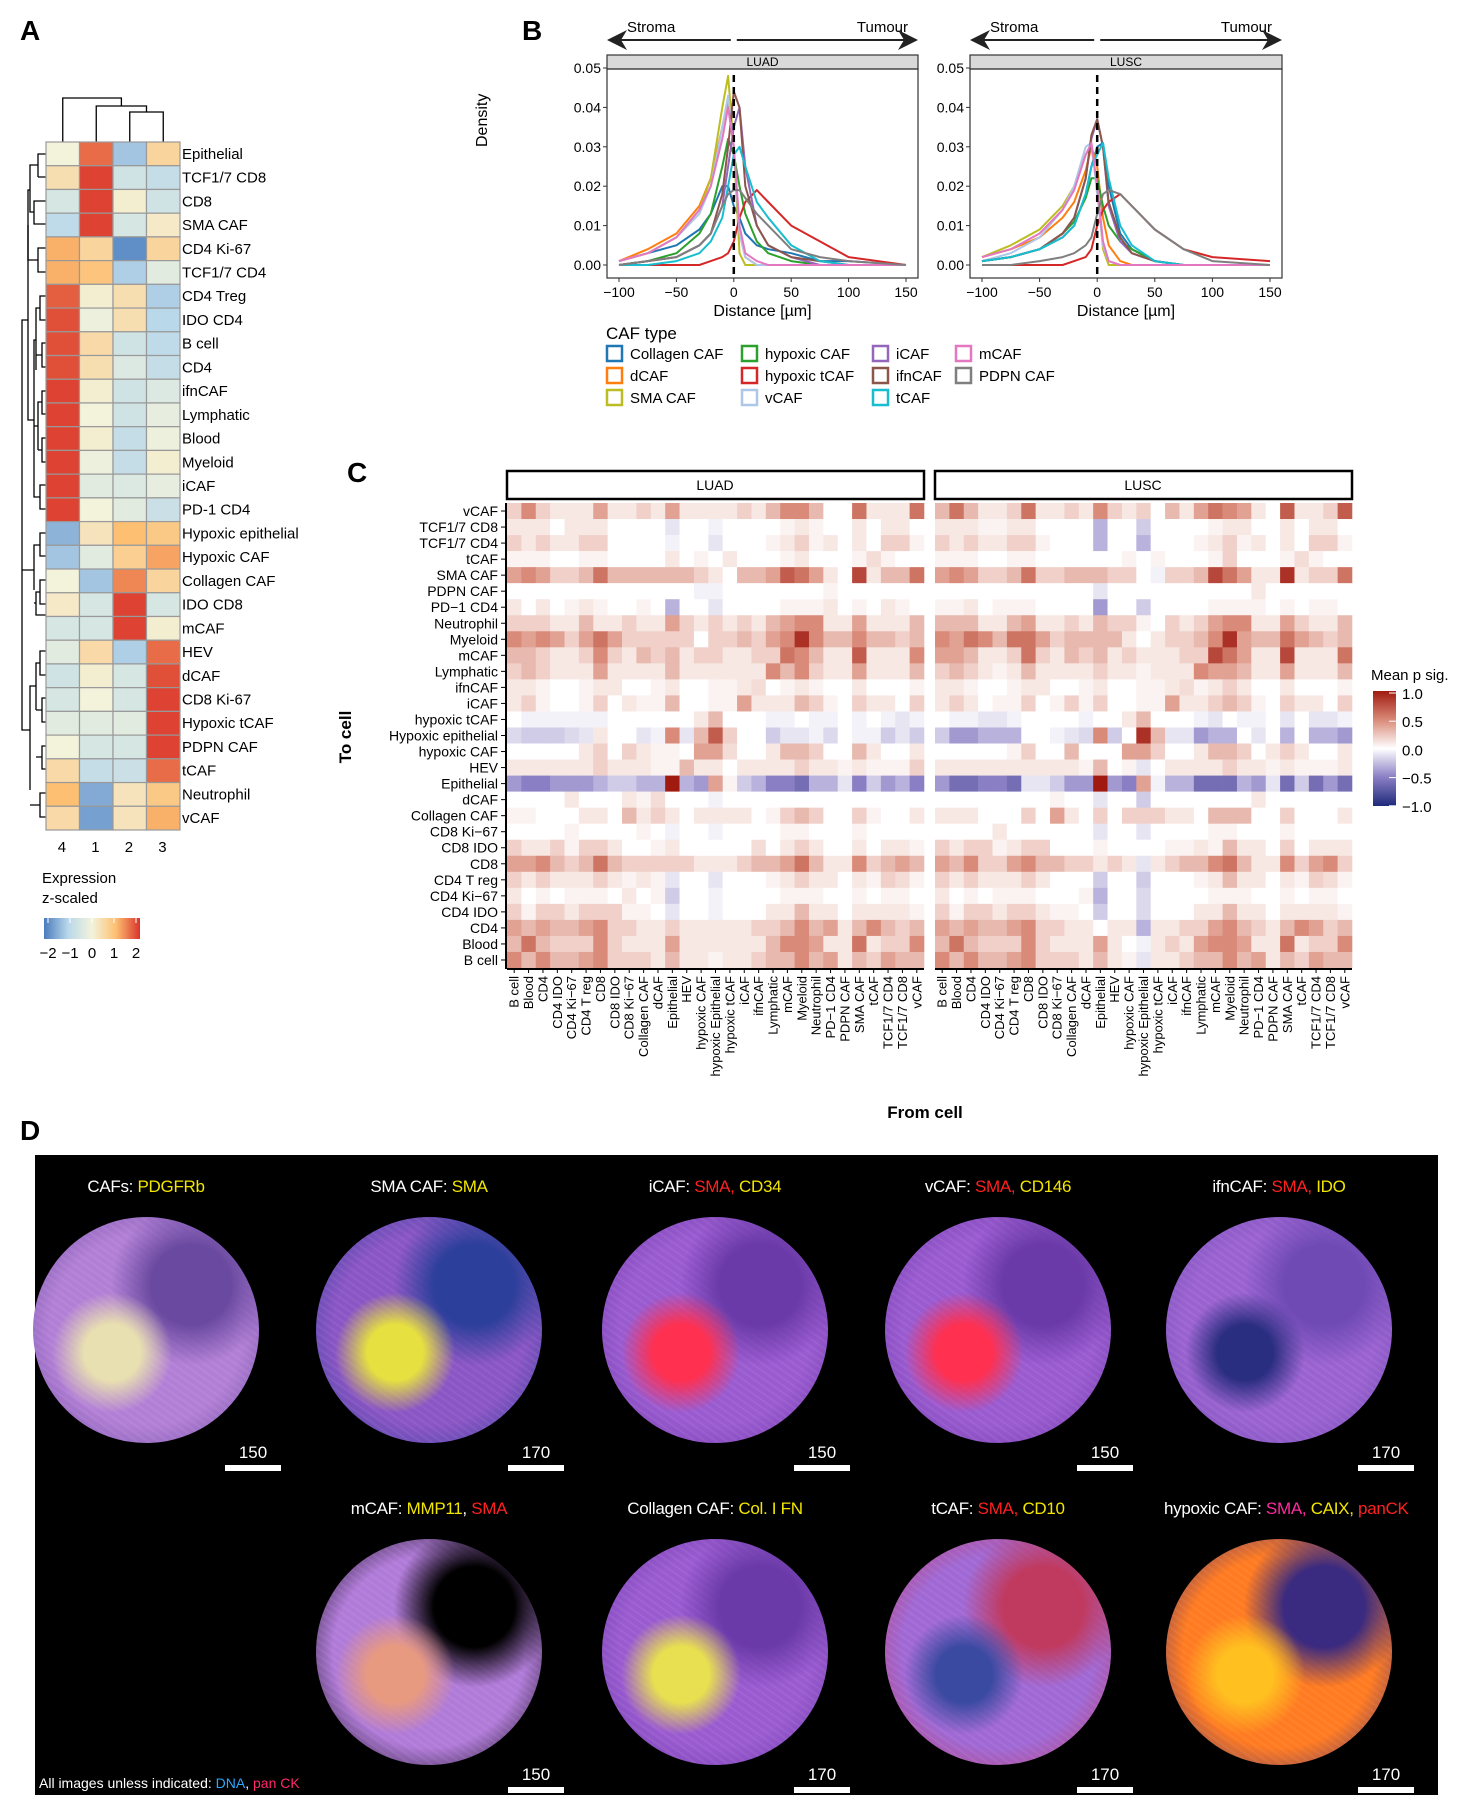  What do you see at coordinates (201, 818) in the screenshot?
I see `row-label: vCAF` at bounding box center [201, 818].